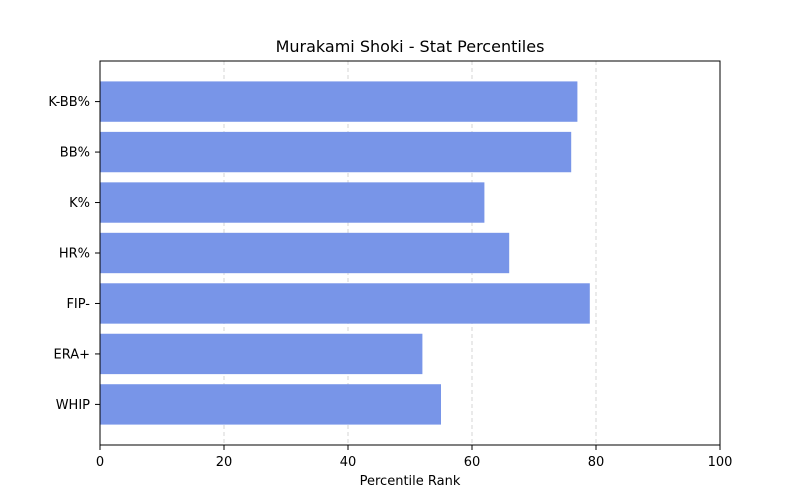 The width and height of the screenshot is (800, 500). I want to click on x-axis: 0 20 40 60 80 100, so click(414, 457).